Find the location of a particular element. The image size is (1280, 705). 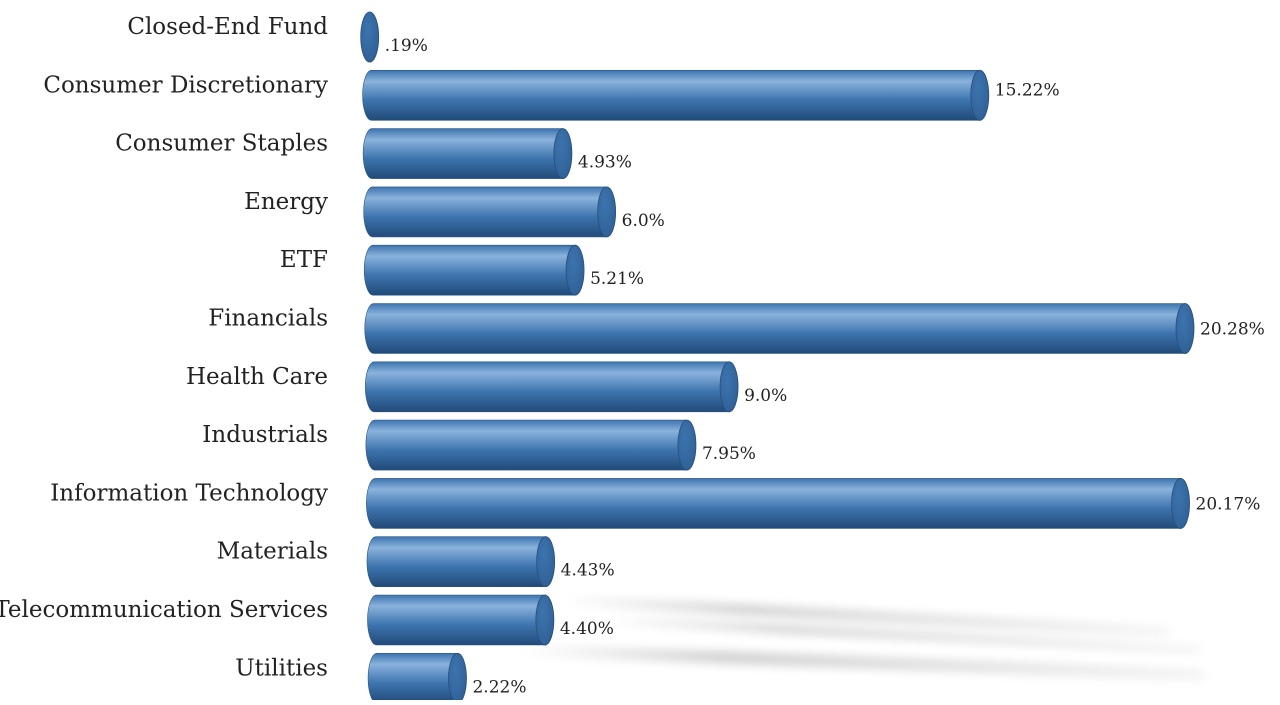

bar-consumer-discretionary is located at coordinates (676, 95).